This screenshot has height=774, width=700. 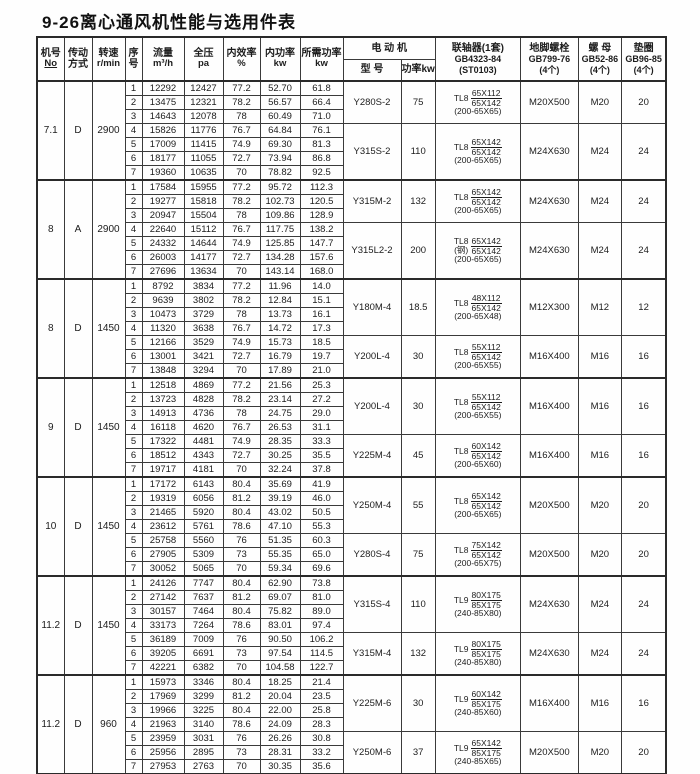 I want to click on cell-internal-power: 64.84, so click(x=280, y=130).